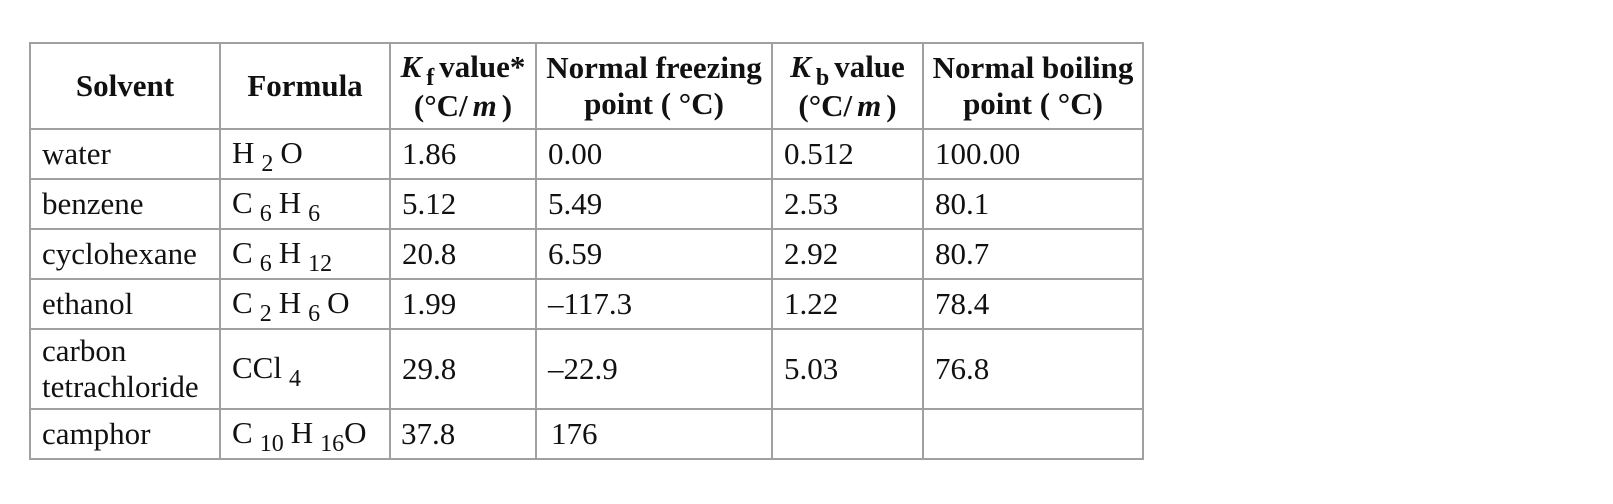 The image size is (1613, 504). Describe the element at coordinates (305, 369) in the screenshot. I see `cell-formula: CCl 4` at that location.